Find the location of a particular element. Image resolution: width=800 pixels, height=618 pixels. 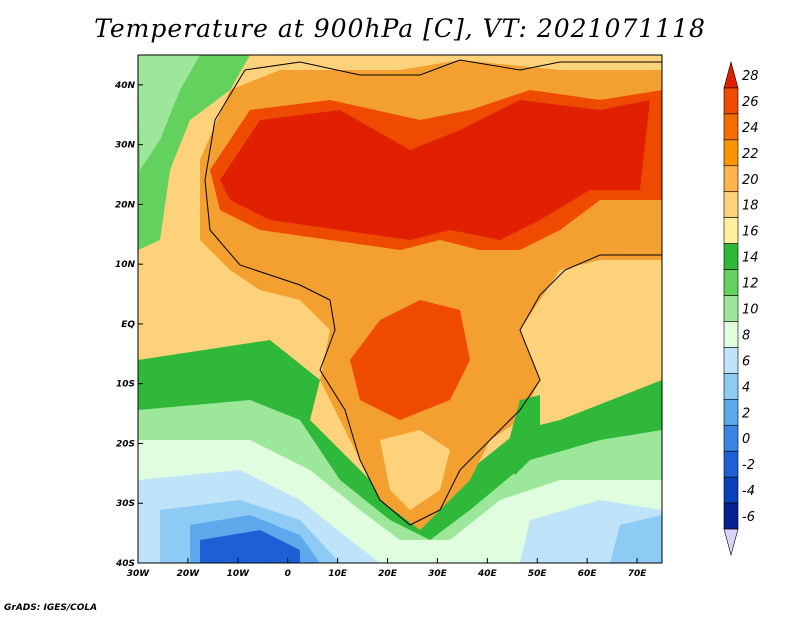

x-axis-ticks: 30W 20W 10W 0 10E 20E 30E 40E 50E 60E 70E is located at coordinates (387, 568).